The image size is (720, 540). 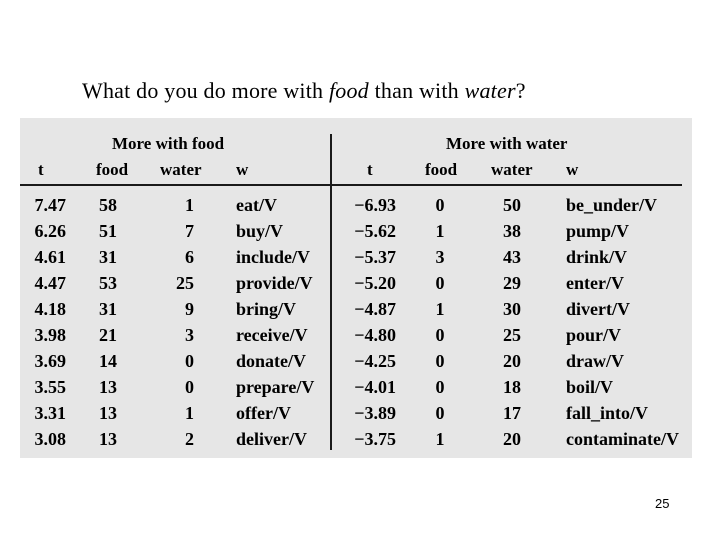 I want to click on col-header-w-left: w, so click(x=242, y=169).